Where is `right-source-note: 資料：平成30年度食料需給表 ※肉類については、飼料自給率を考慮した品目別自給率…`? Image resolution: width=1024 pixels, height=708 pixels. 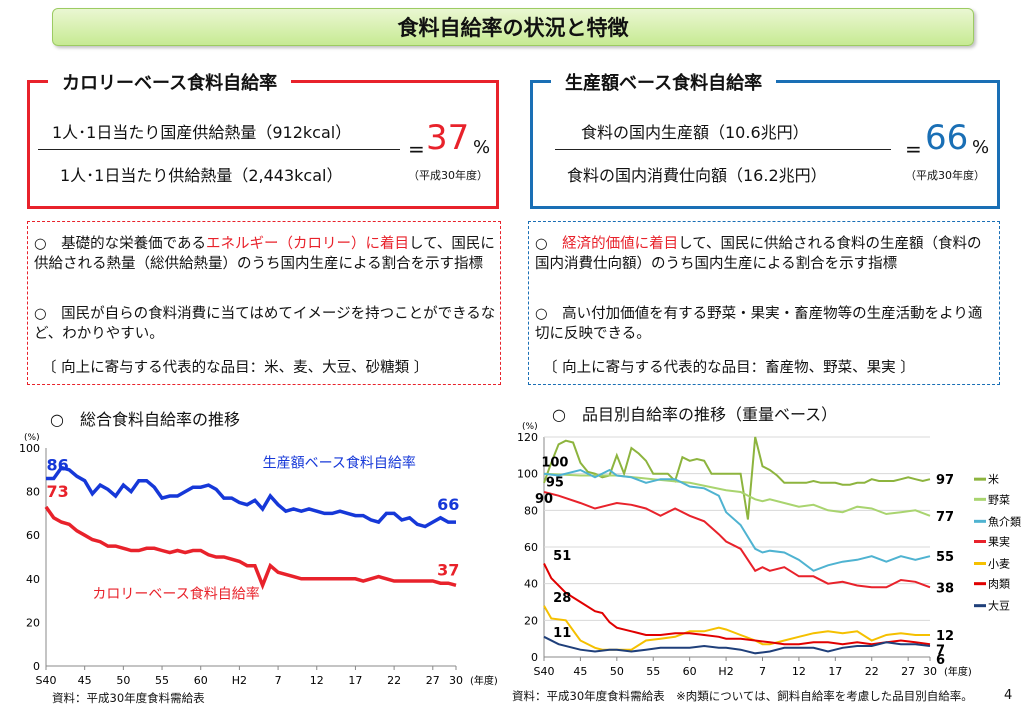 right-source-note: 資料：平成30年度食料需給表 ※肉類については、飼料自給率を考慮した品目別自給率… is located at coordinates (742, 696).